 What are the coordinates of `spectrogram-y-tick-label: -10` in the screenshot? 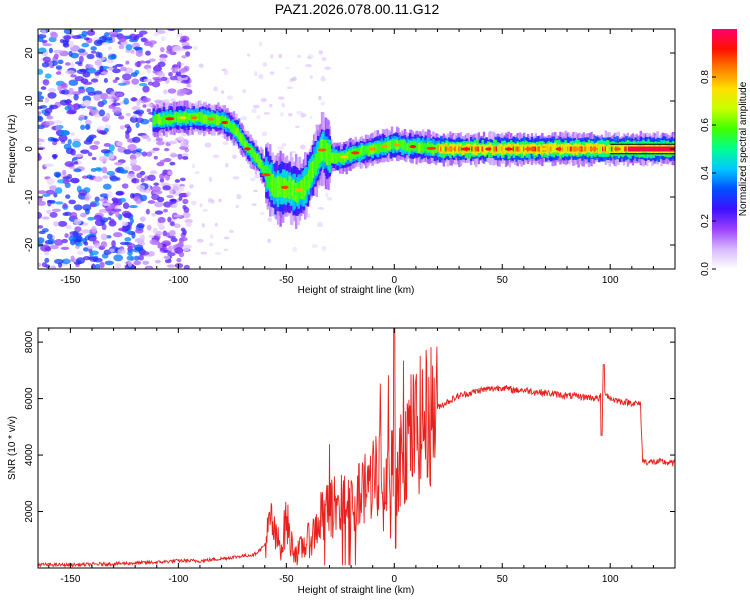 It's located at (29, 196).